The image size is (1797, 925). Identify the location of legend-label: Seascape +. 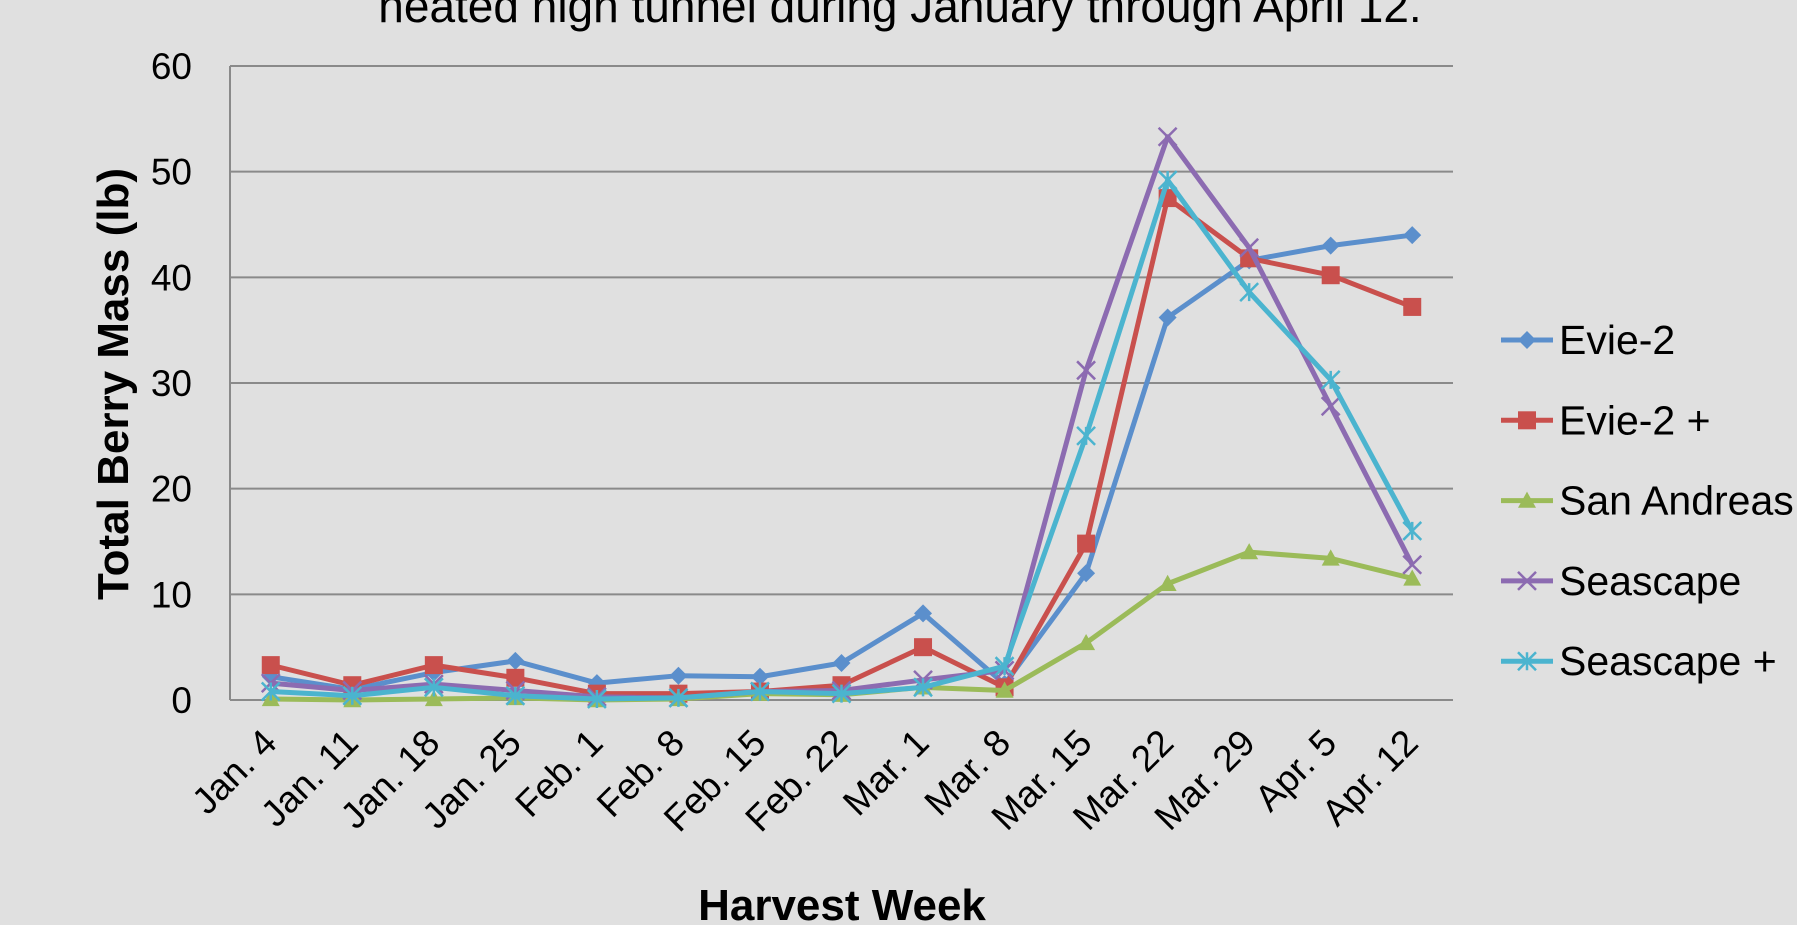
(1668, 661).